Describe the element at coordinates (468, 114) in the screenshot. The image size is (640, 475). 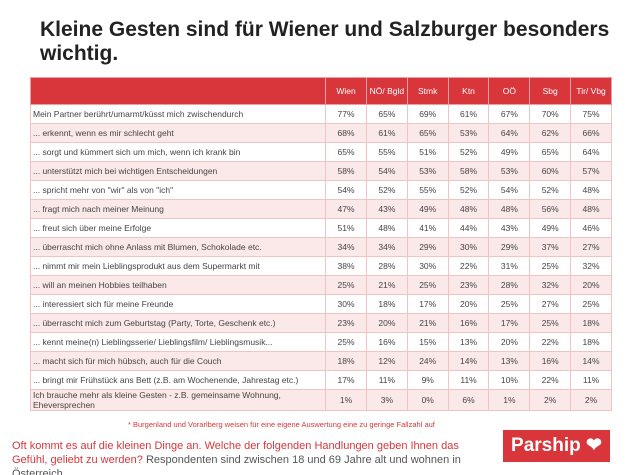
I see `value-cell: 61%` at that location.